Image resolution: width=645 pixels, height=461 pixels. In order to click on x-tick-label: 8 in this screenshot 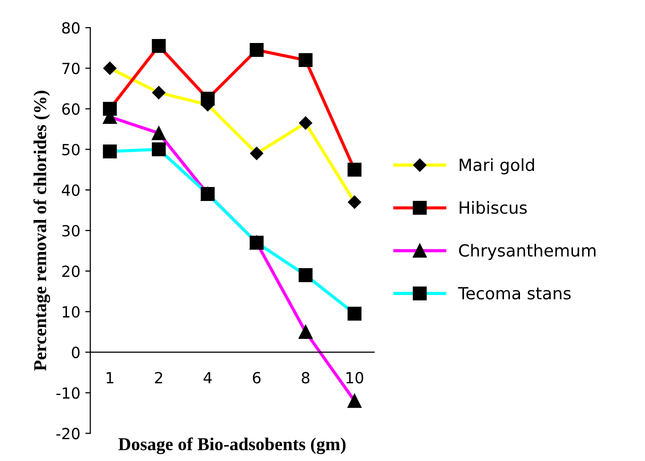, I will do `click(306, 378)`.